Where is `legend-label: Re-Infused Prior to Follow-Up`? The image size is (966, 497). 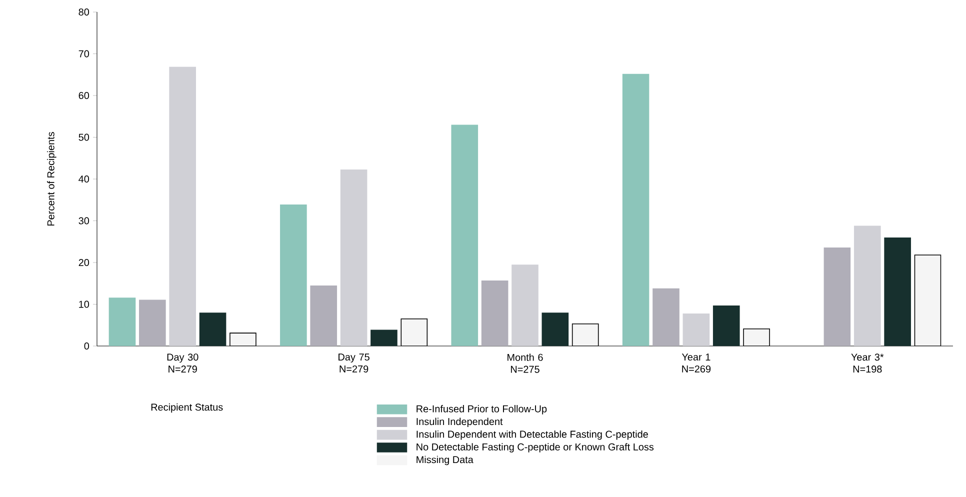
legend-label: Re-Infused Prior to Follow-Up is located at coordinates (481, 409).